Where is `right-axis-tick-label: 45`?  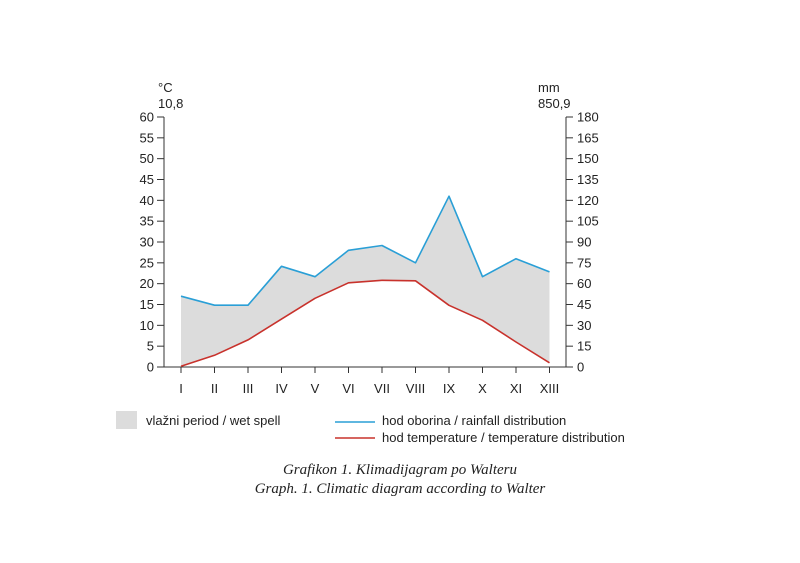 right-axis-tick-label: 45 is located at coordinates (584, 304).